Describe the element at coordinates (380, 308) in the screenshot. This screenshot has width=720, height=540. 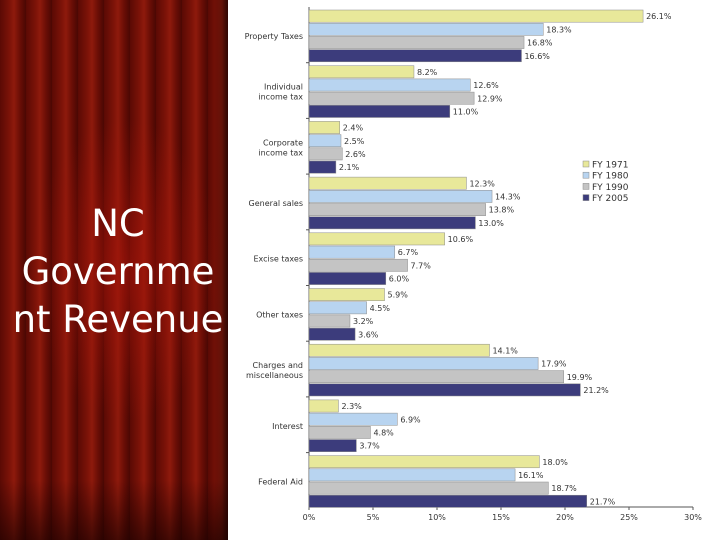
I see `bar-value-label: 4.5%` at that location.